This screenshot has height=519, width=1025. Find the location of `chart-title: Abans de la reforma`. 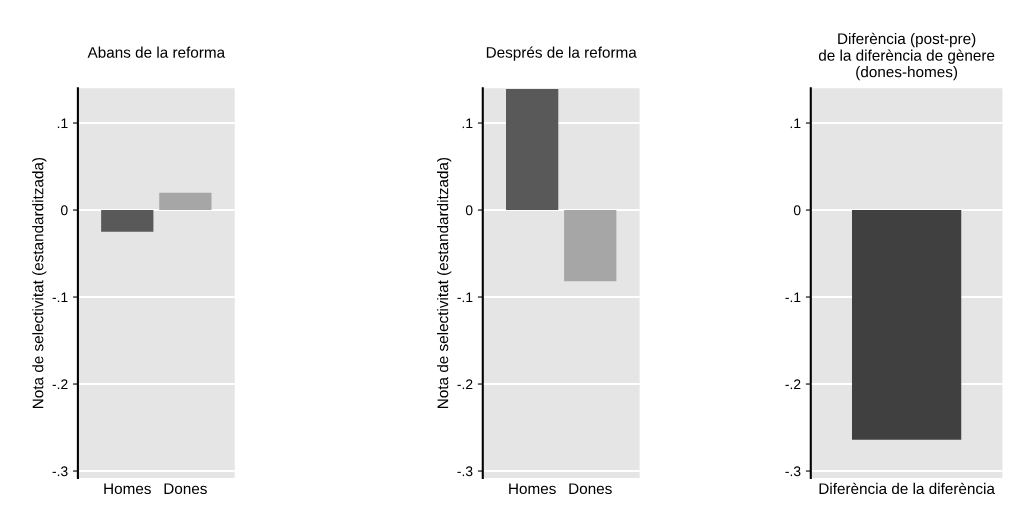

chart-title: Abans de la reforma is located at coordinates (156, 52).